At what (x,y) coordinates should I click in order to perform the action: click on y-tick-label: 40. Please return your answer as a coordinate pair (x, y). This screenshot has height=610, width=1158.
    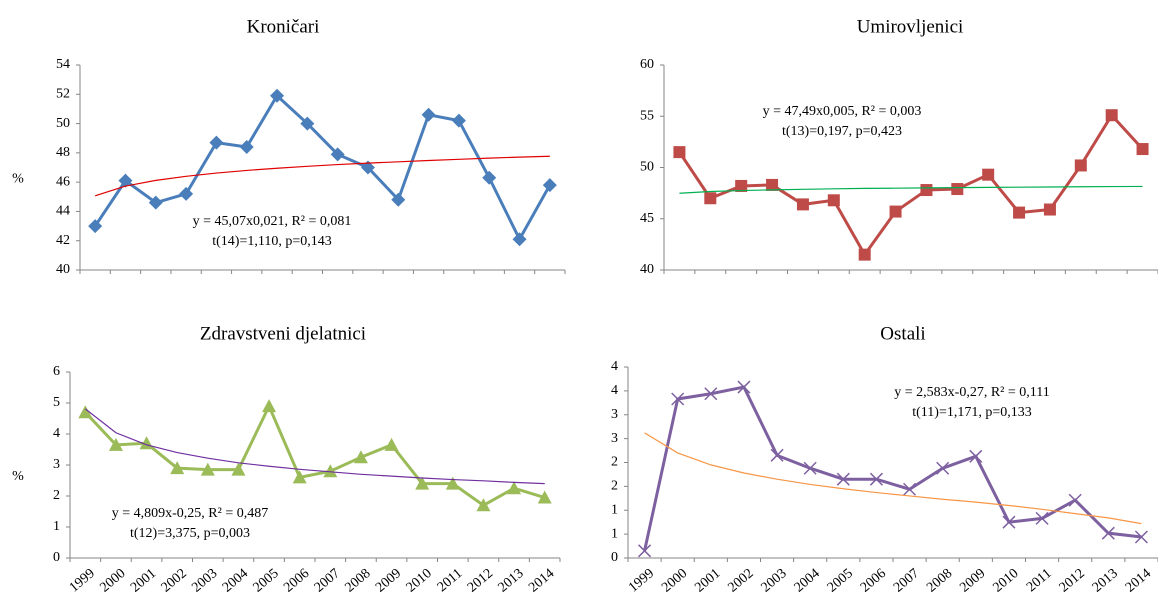
    Looking at the image, I should click on (63, 269).